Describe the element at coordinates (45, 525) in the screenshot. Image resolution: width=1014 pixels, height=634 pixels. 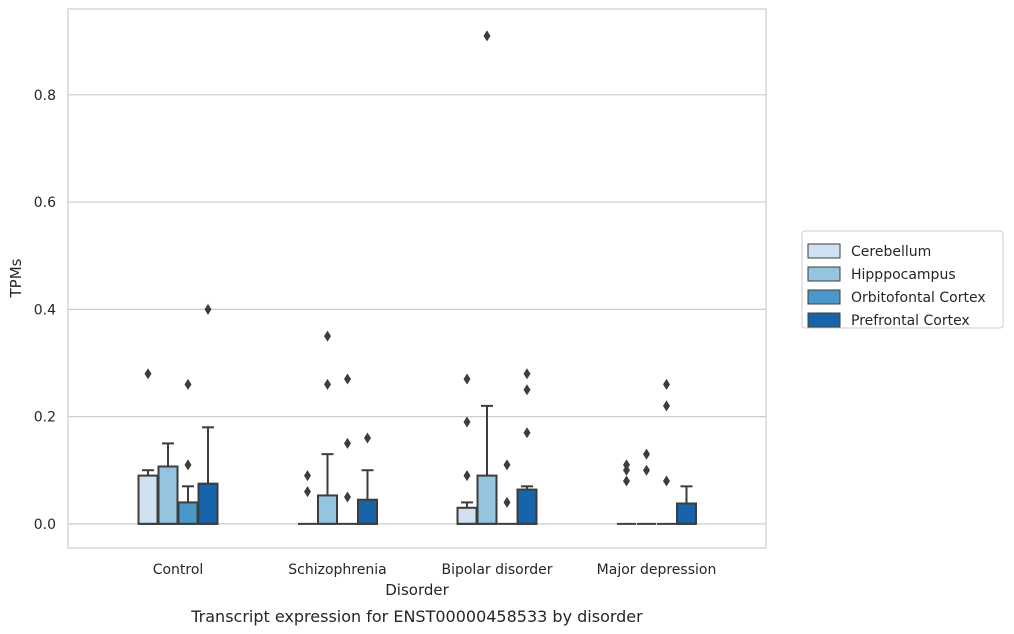
I see `y-tick-label: 0.0` at that location.